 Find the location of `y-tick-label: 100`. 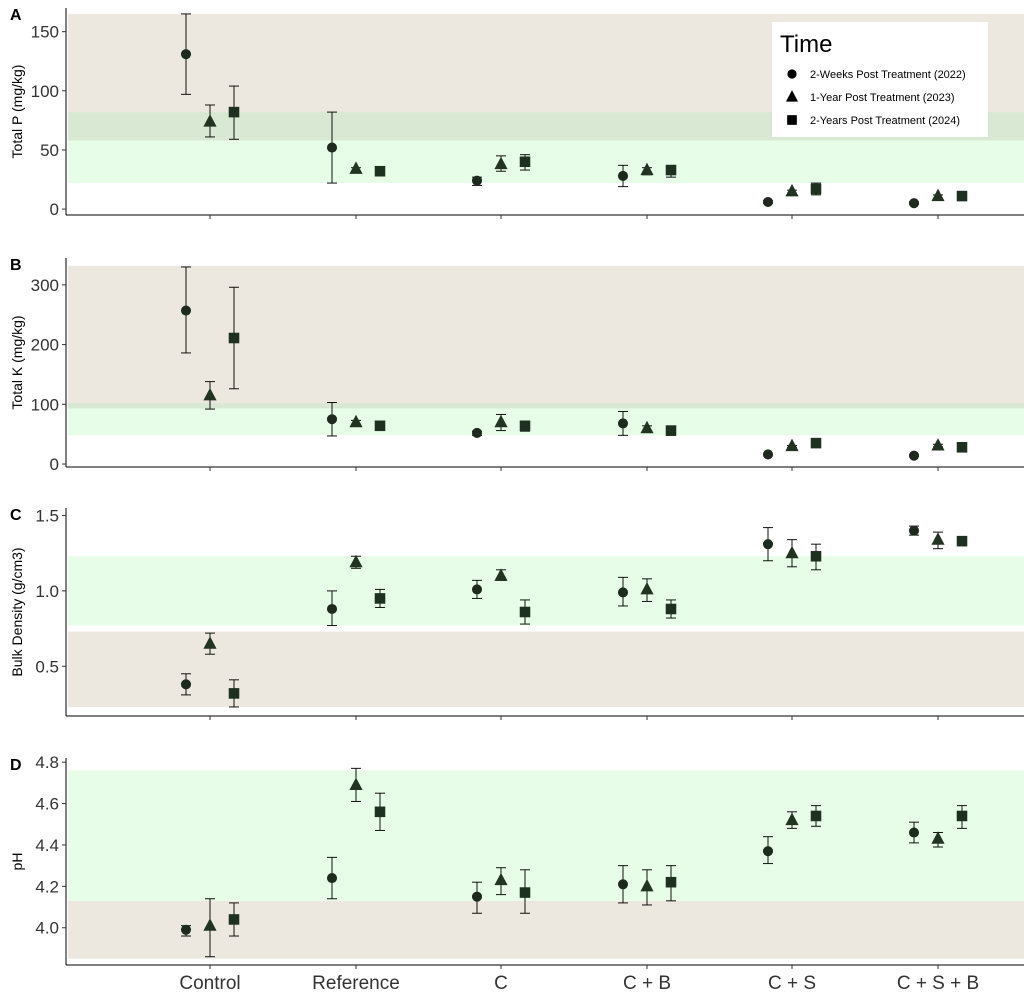

y-tick-label: 100 is located at coordinates (45, 404).